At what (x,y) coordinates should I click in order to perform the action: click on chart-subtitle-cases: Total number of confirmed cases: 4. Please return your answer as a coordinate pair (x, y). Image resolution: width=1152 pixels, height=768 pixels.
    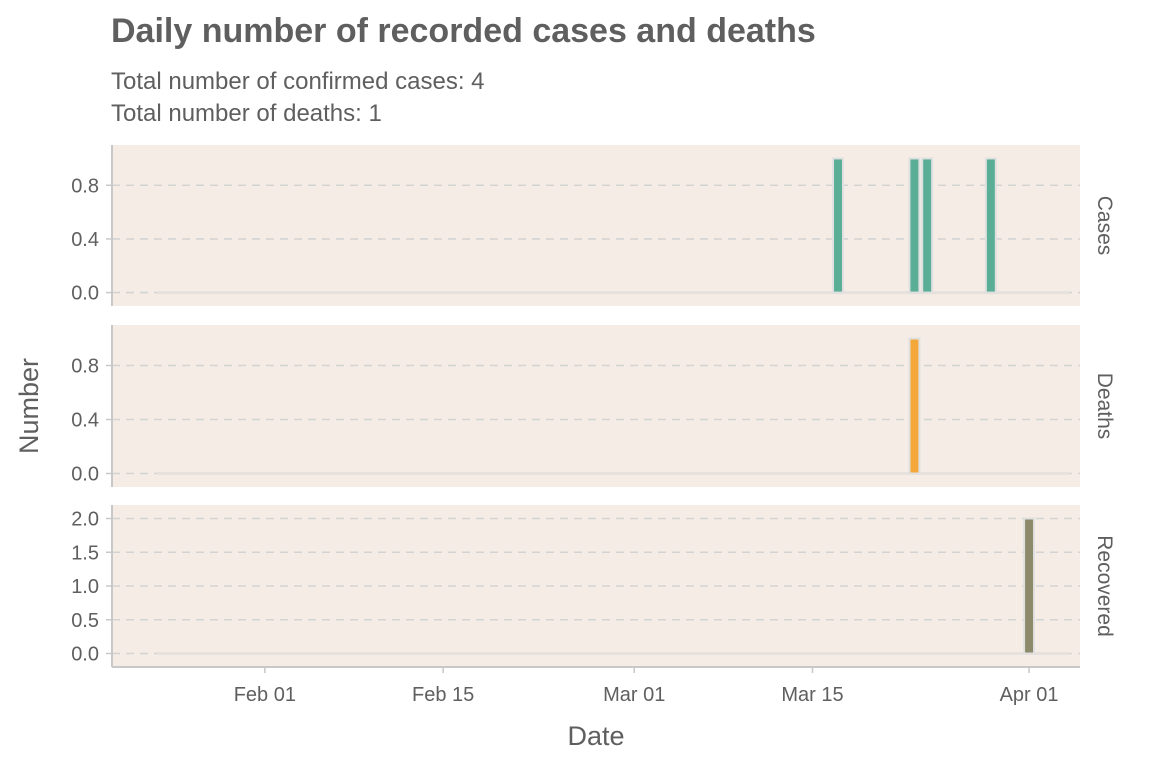
    Looking at the image, I should click on (298, 81).